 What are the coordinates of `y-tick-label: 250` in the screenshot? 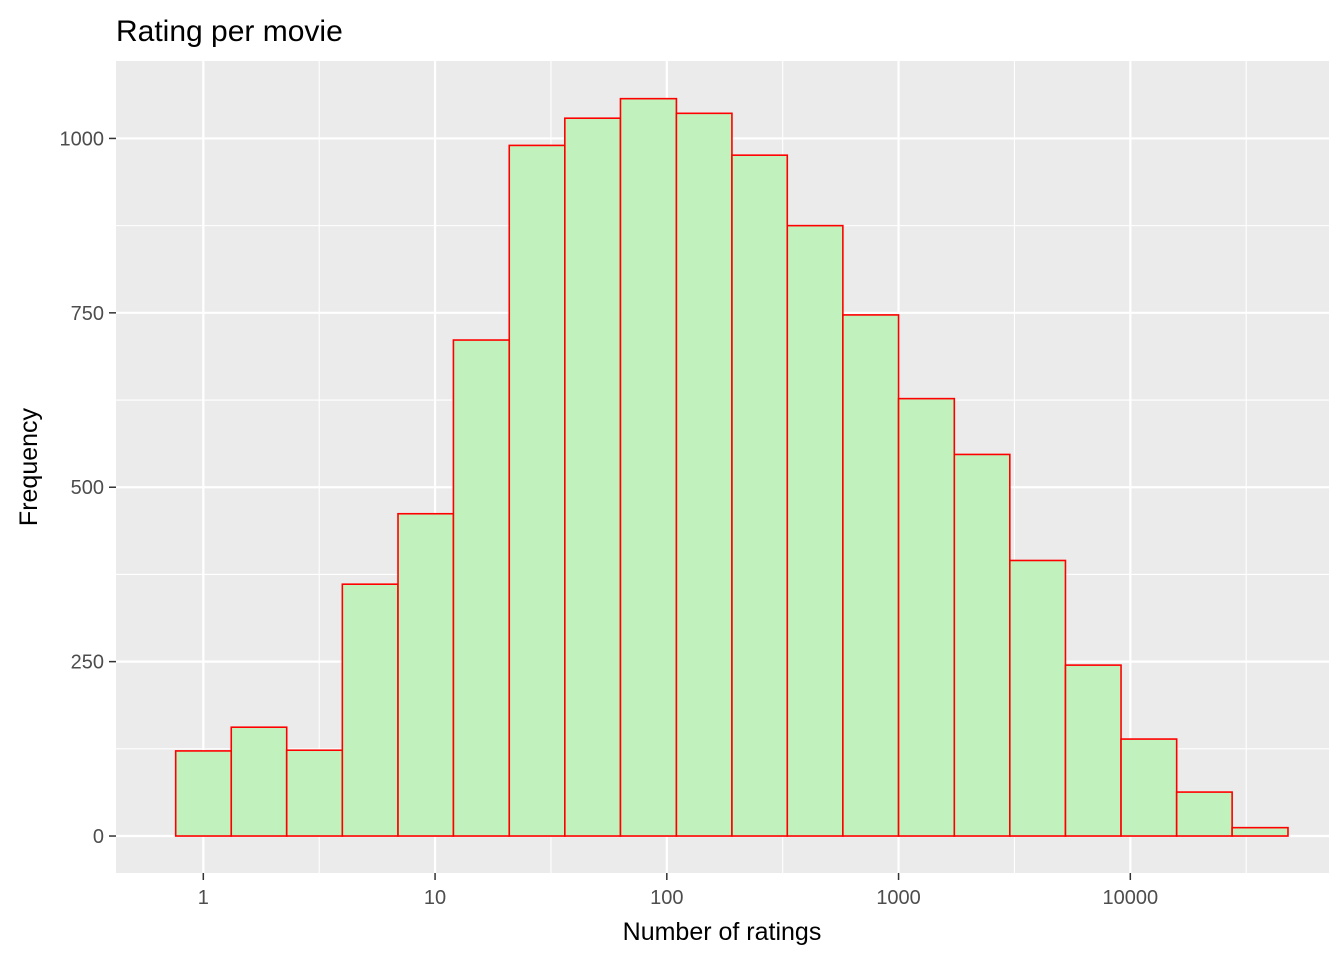 It's located at (87, 663).